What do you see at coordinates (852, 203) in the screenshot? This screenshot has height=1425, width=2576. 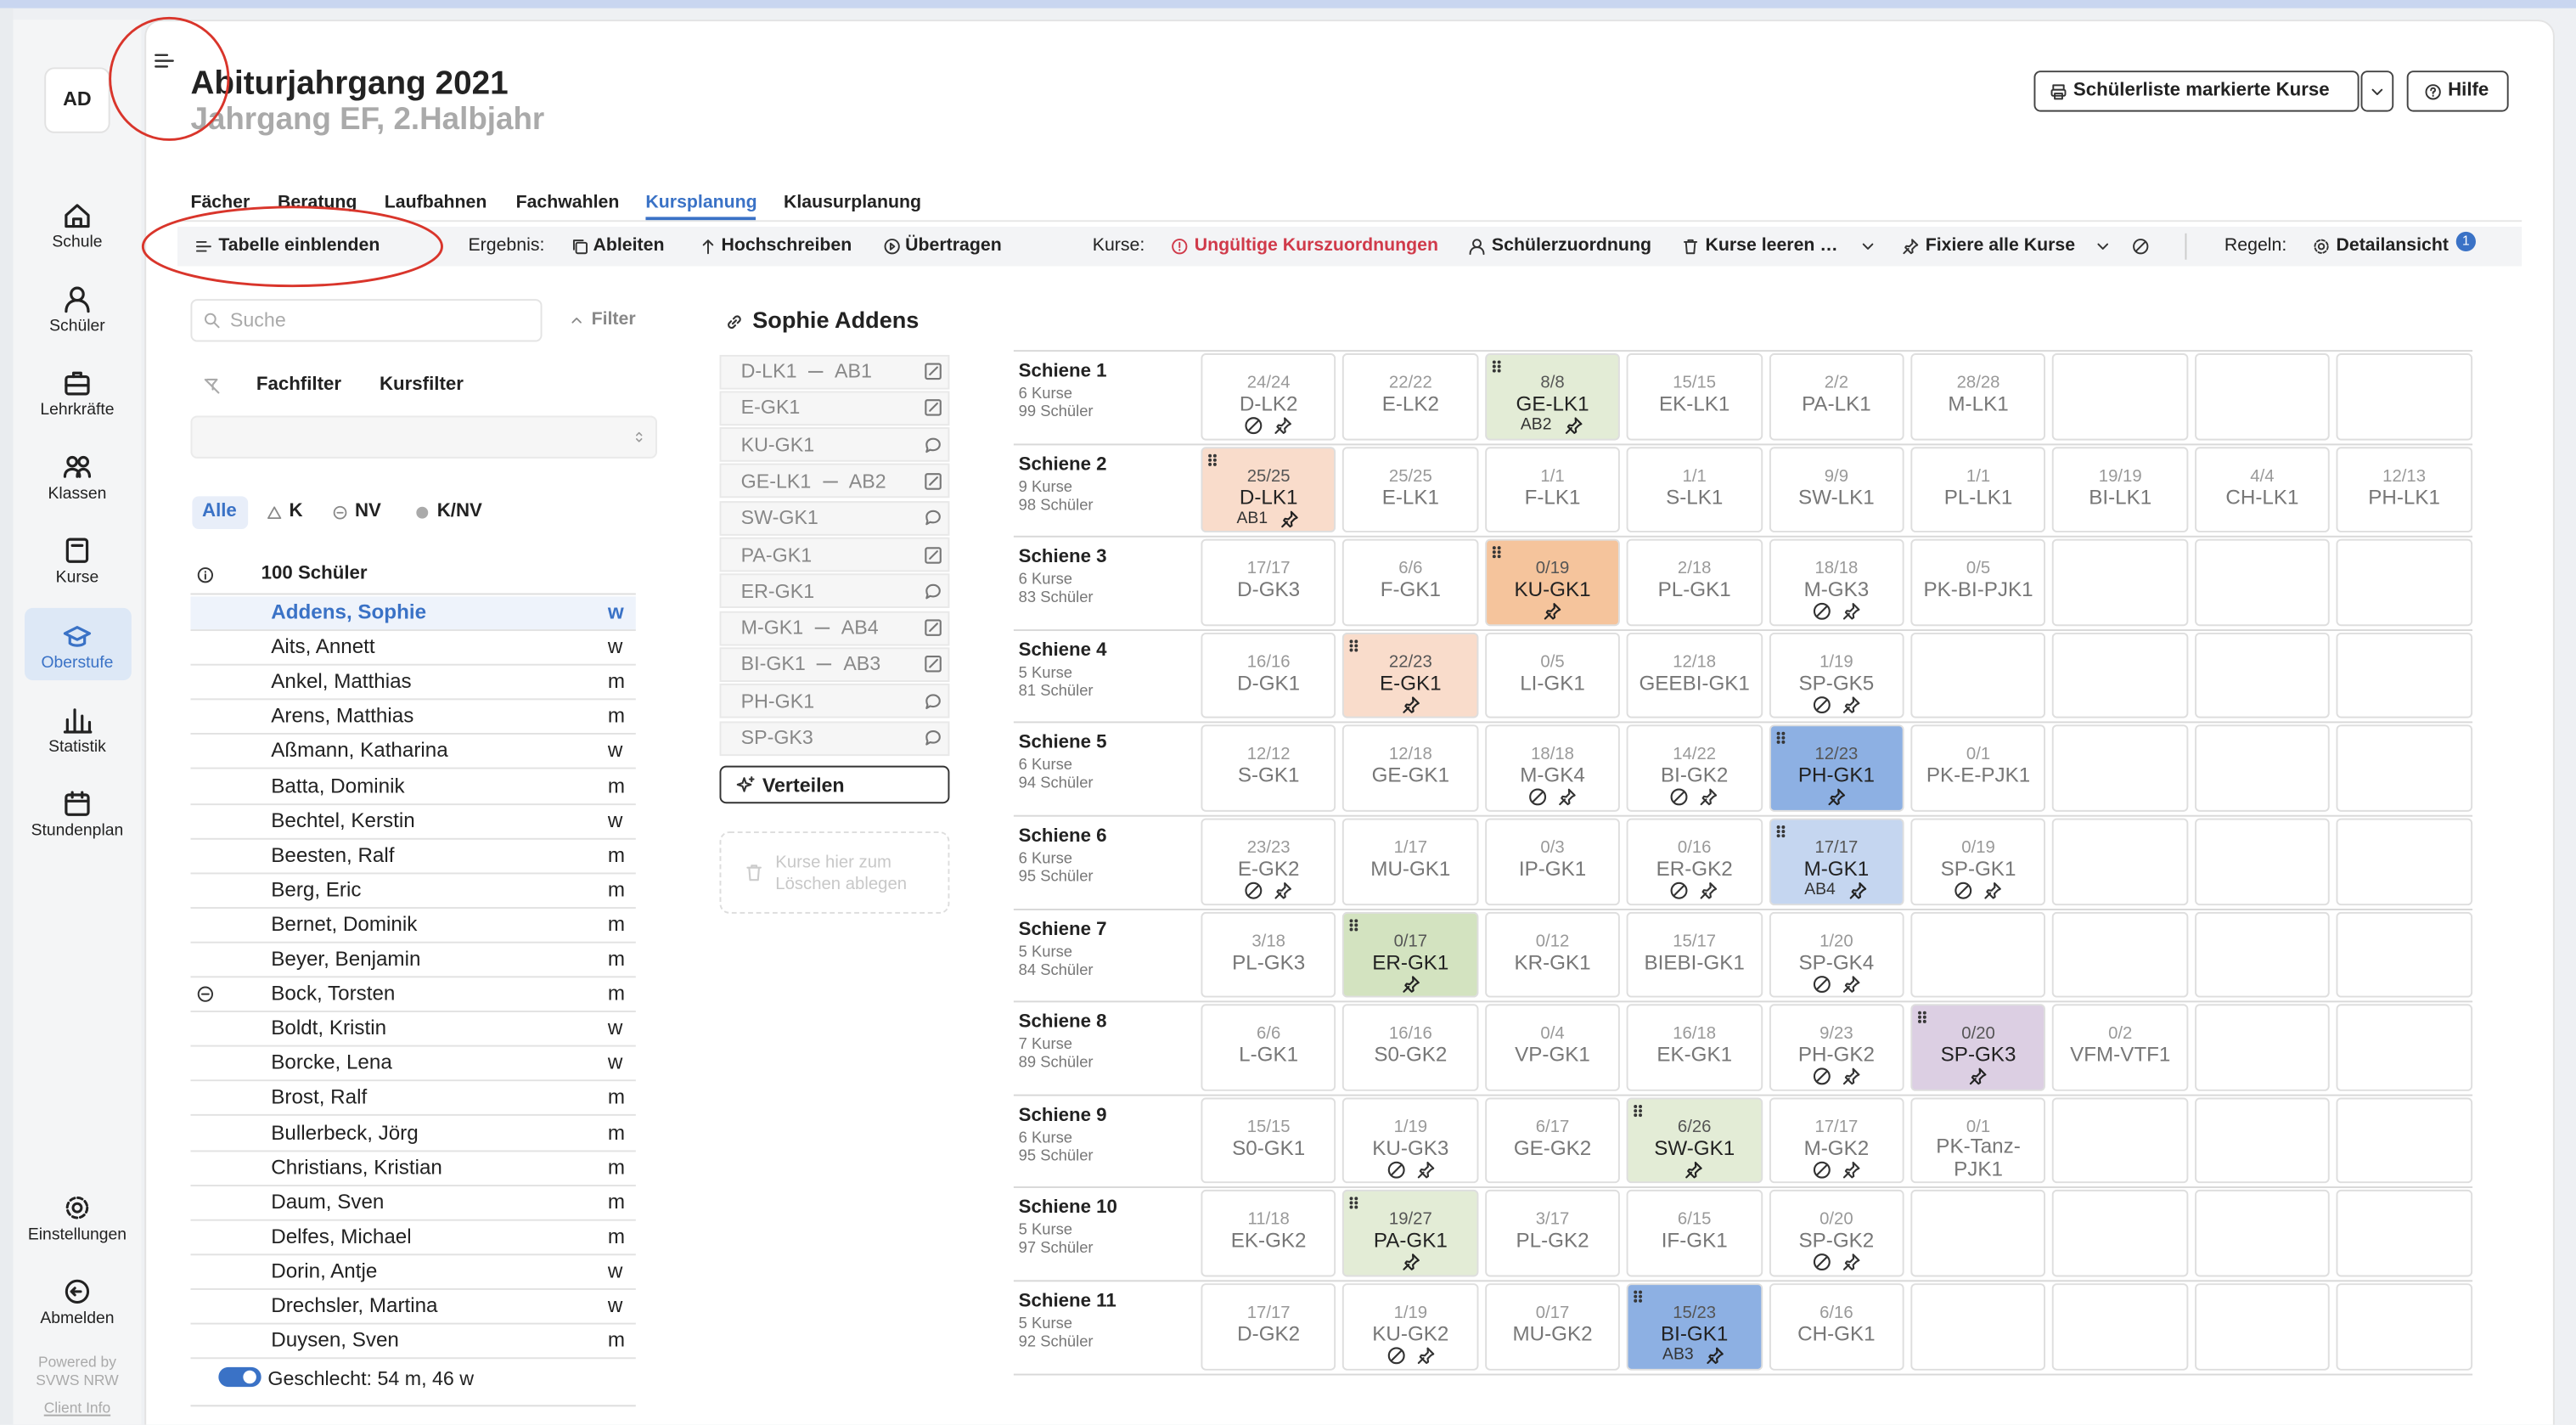 I see `tab: Klausurplanung` at bounding box center [852, 203].